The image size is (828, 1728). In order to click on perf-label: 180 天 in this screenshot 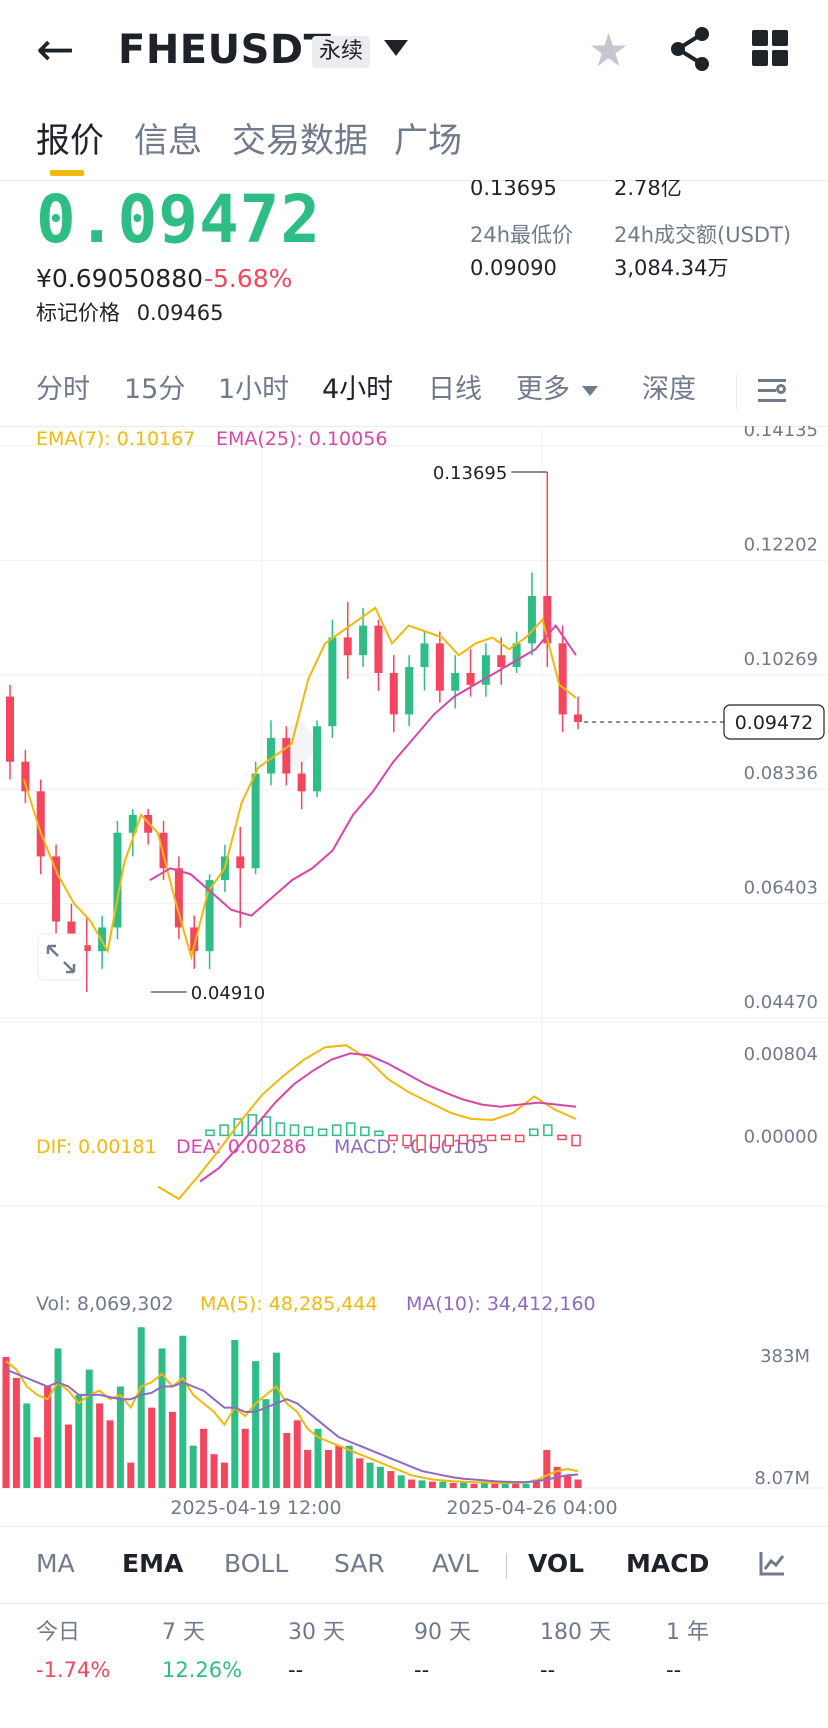, I will do `click(575, 1632)`.